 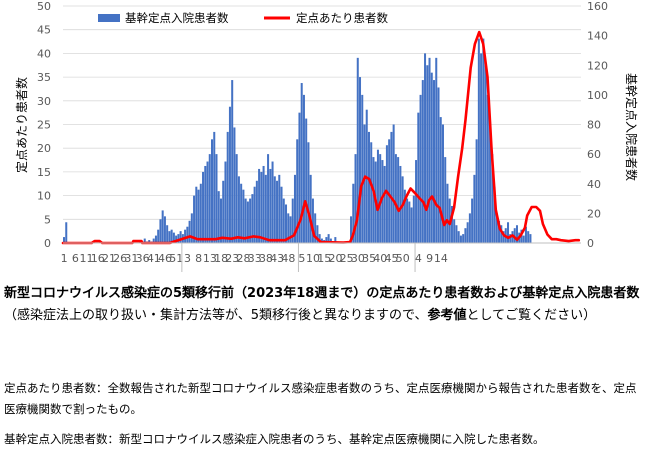 What do you see at coordinates (47, 219) in the screenshot?
I see `left-tick-label: 5` at bounding box center [47, 219].